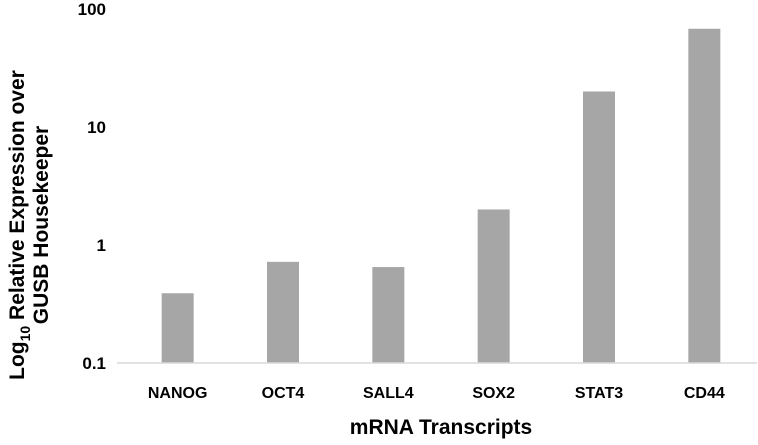 The width and height of the screenshot is (758, 445). I want to click on y-axis-title-subscript: 10, so click(25, 334).